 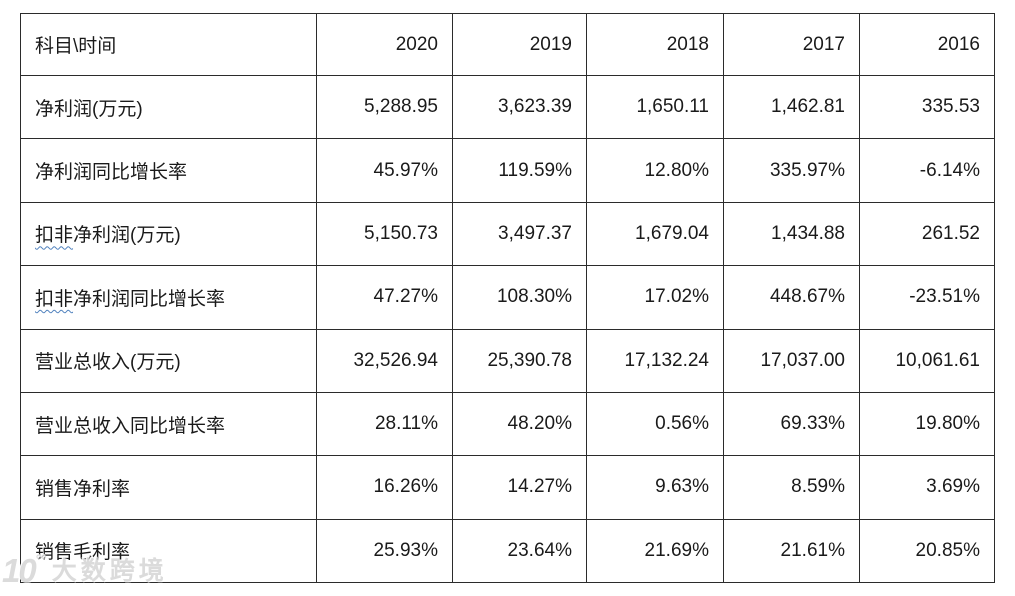 I want to click on value-cell: 17,037.00, so click(x=791, y=360).